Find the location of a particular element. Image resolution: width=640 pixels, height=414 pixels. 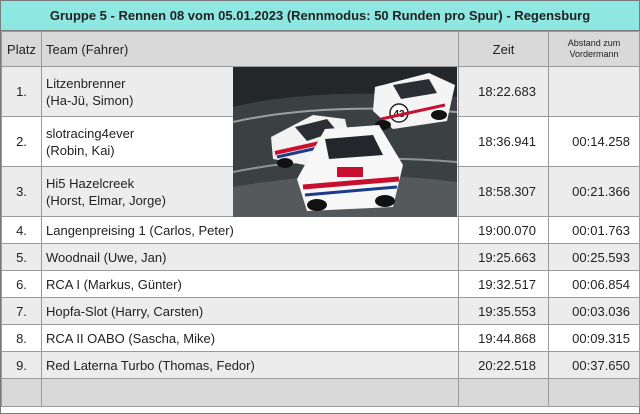

time-cell: 20:22.518 is located at coordinates (503, 365).